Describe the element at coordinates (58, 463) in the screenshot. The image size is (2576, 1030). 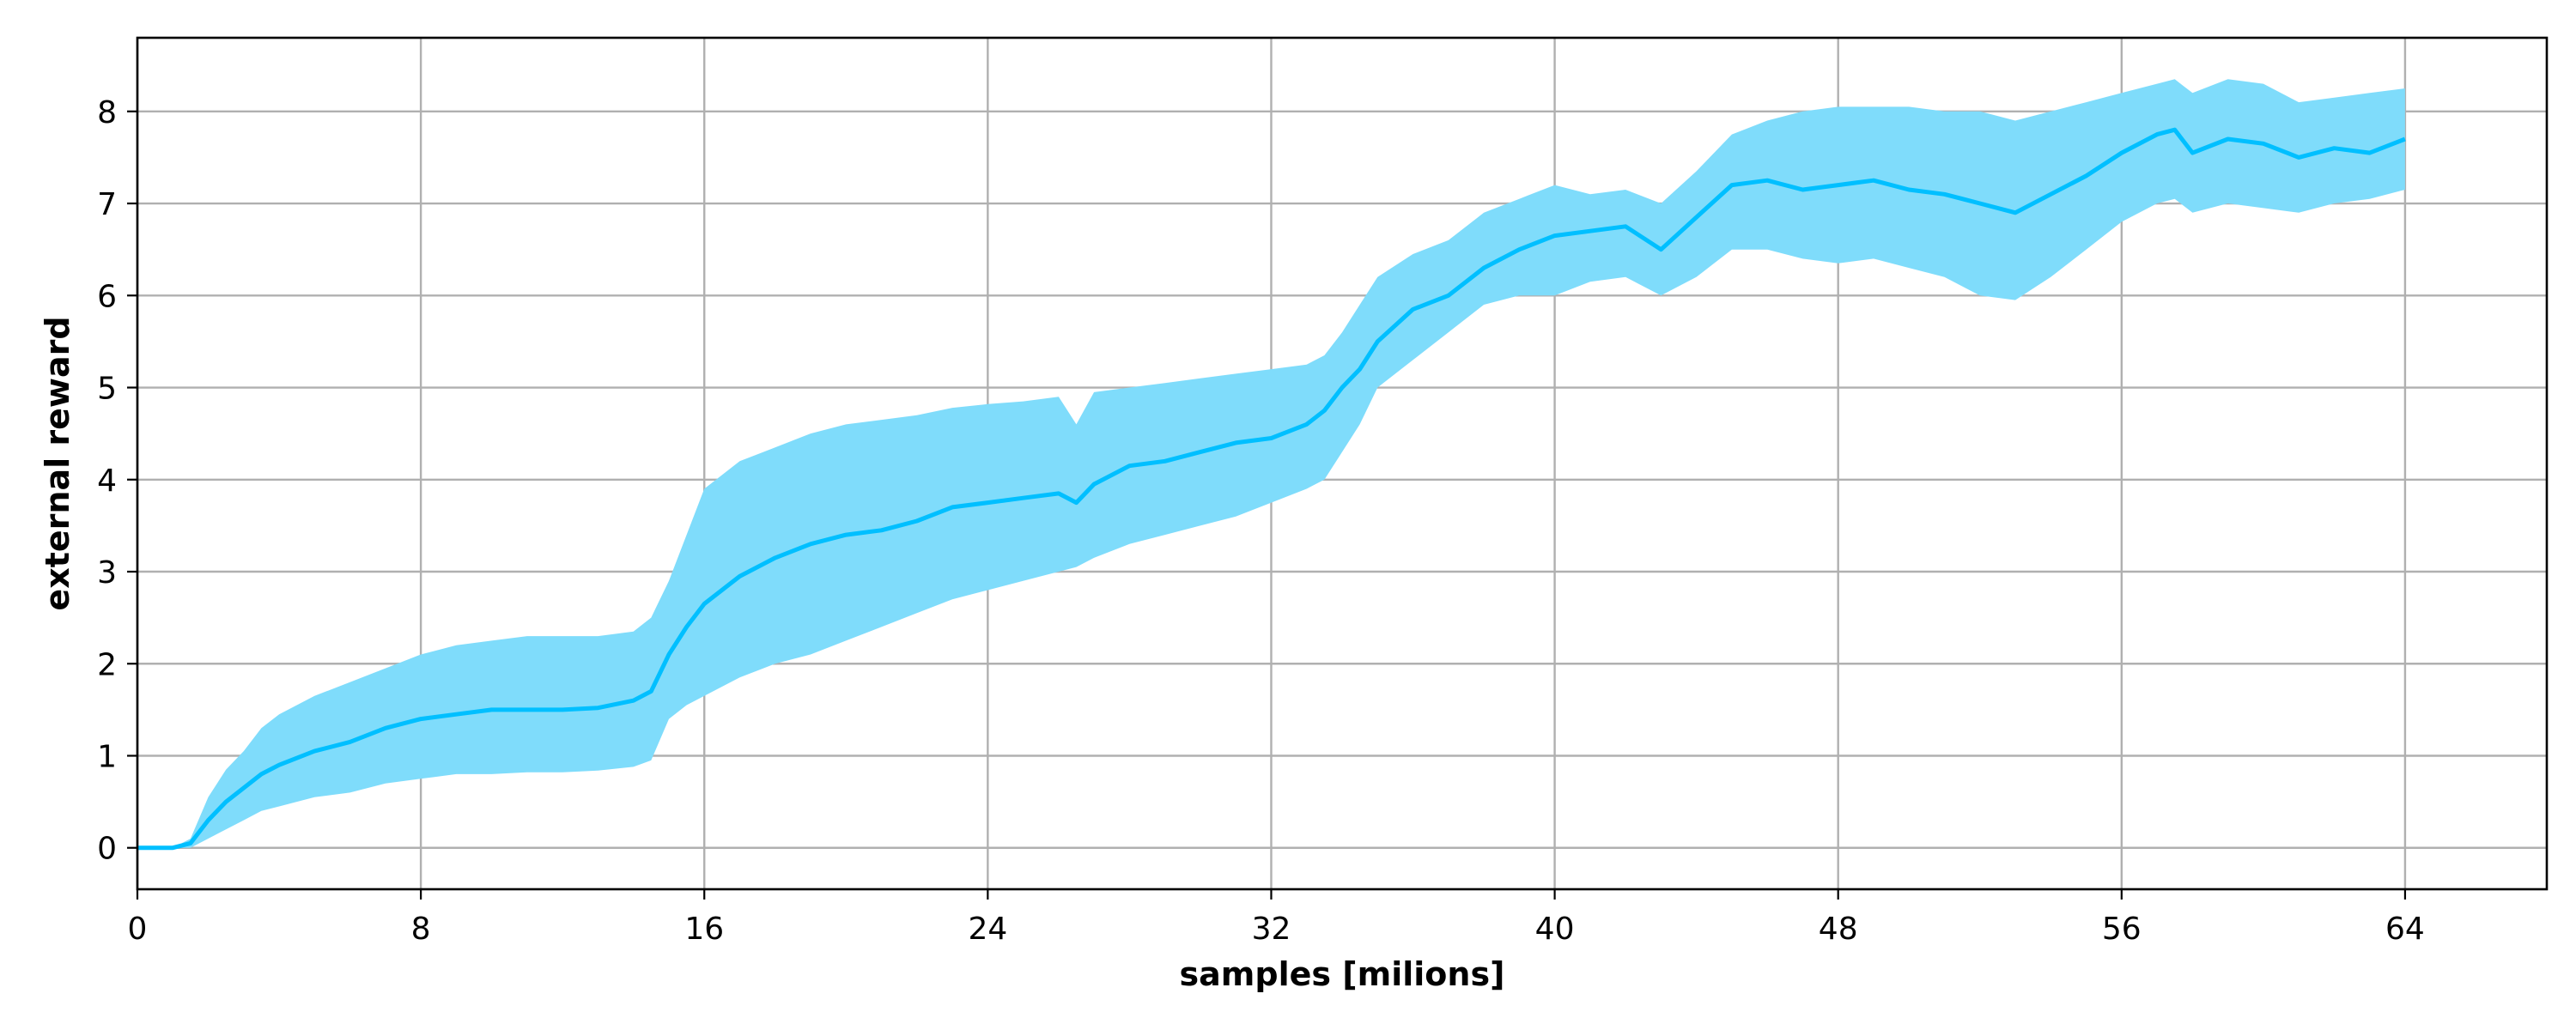
I see `y-axis-label: external reward` at that location.